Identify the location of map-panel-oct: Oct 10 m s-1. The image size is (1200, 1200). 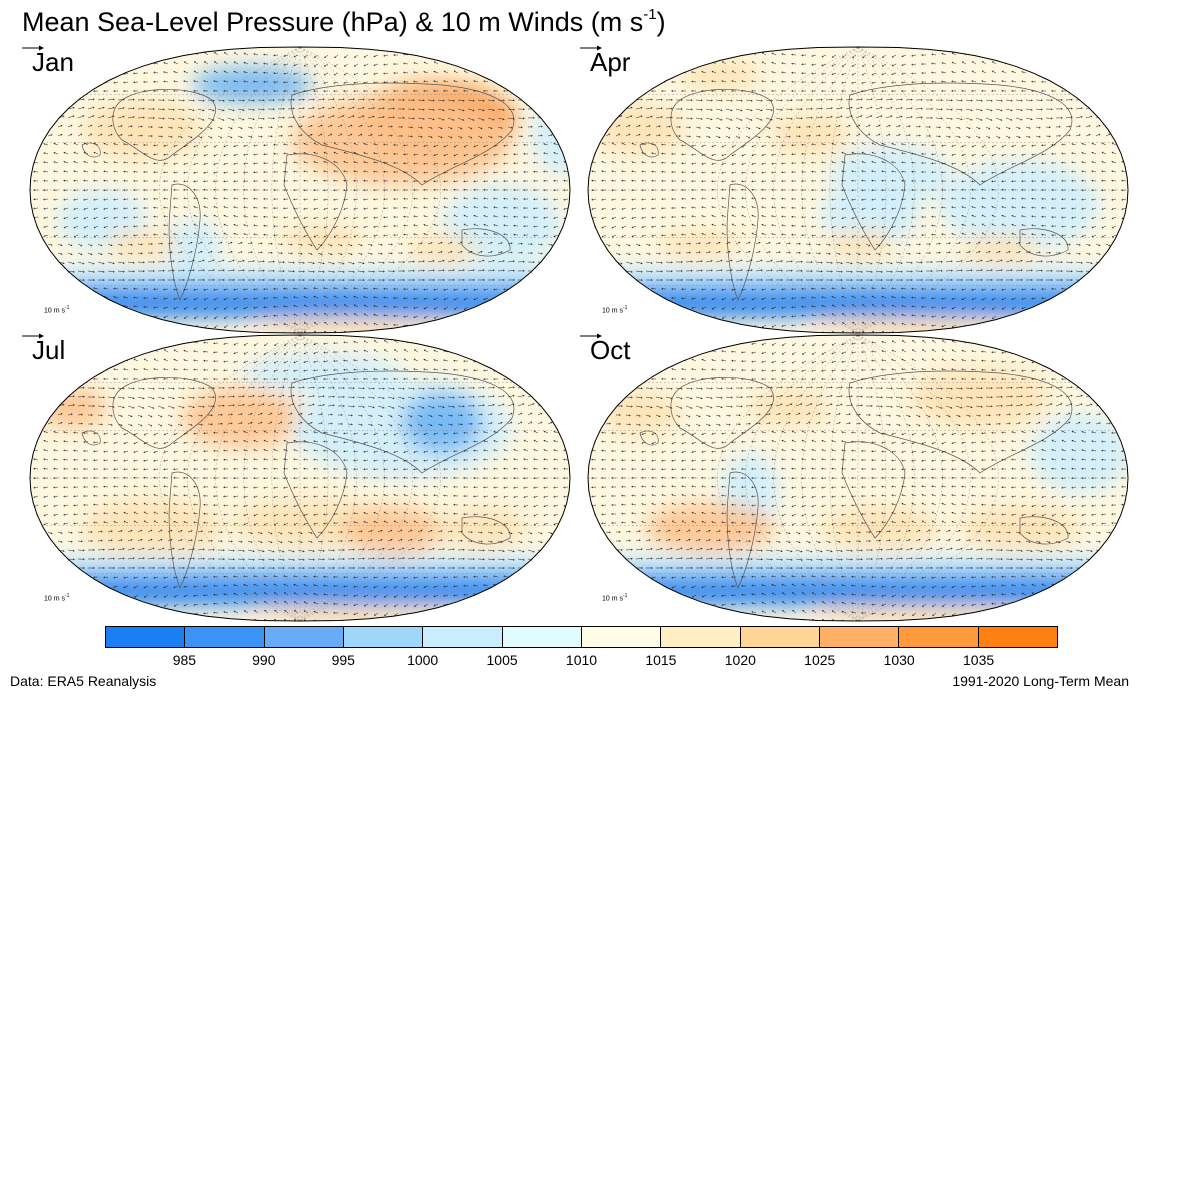
(858, 478).